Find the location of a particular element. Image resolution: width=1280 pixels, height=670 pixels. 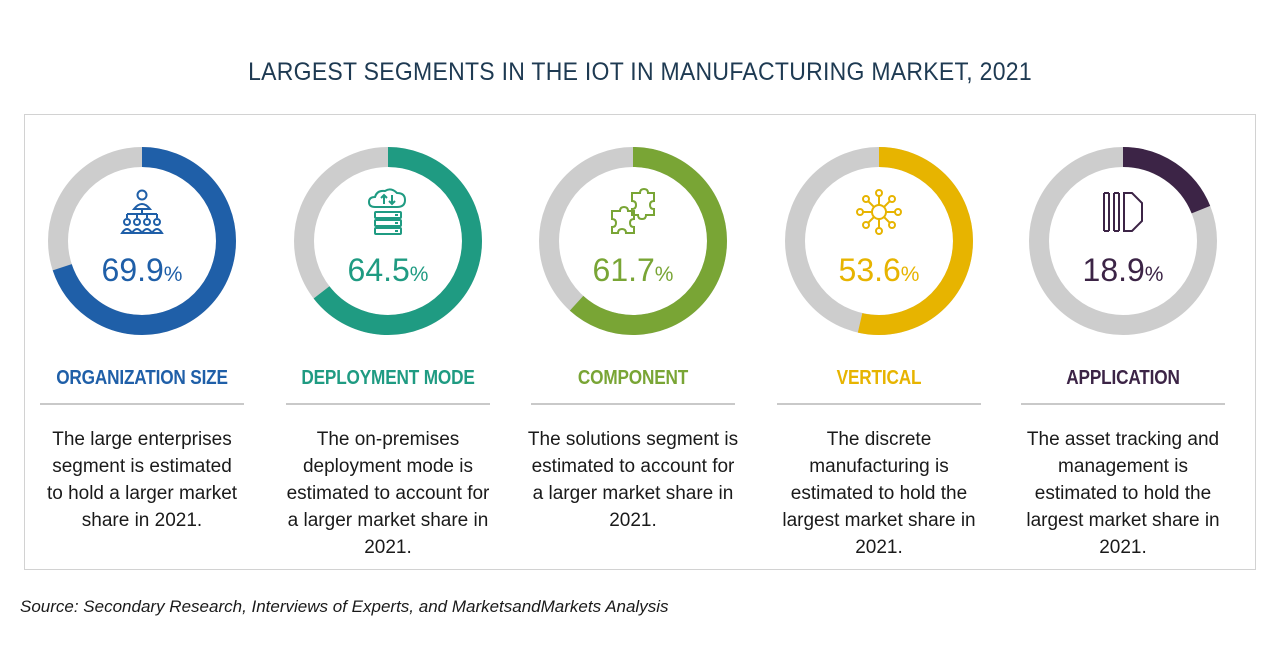

donut-chart: 18.9% is located at coordinates (1123, 241).